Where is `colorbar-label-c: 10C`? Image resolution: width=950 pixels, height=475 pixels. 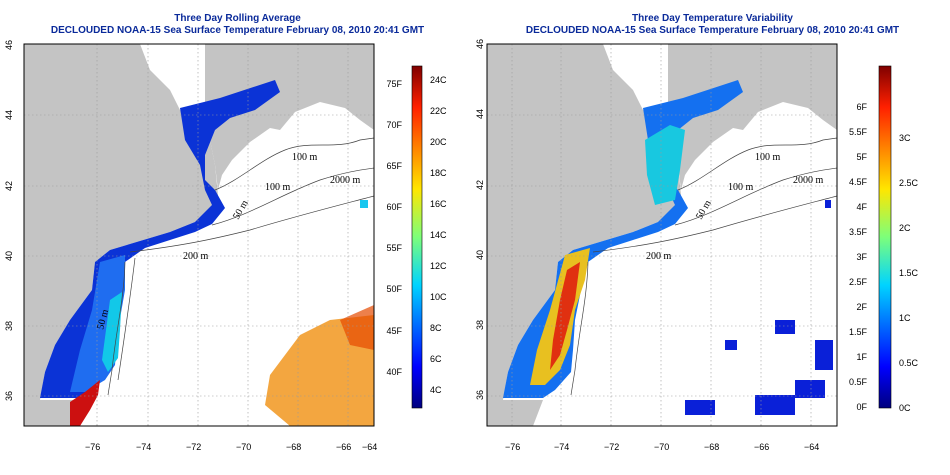
colorbar-label-c: 10C is located at coordinates (438, 297).